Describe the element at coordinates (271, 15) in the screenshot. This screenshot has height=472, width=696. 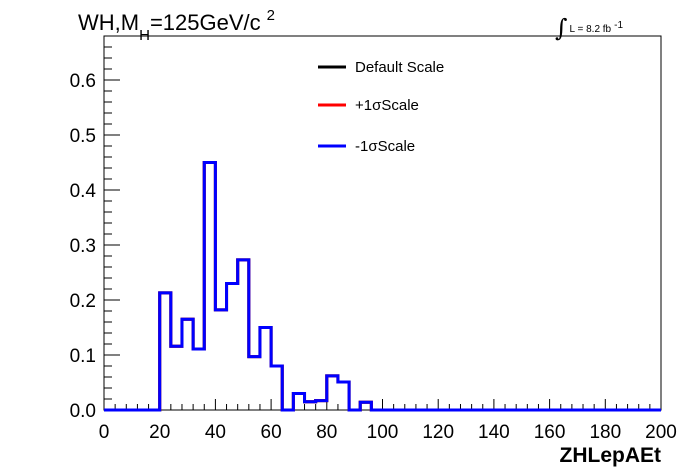
I see `title-superscript: 2` at that location.